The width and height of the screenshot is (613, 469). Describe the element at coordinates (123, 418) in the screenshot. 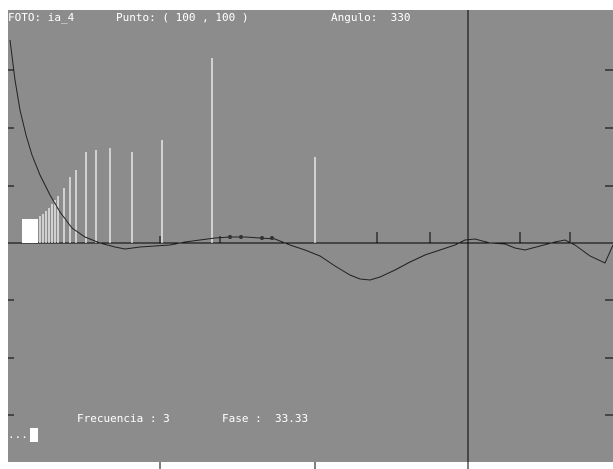

I see `frecuencia-label: Frecuencia : 3` at that location.